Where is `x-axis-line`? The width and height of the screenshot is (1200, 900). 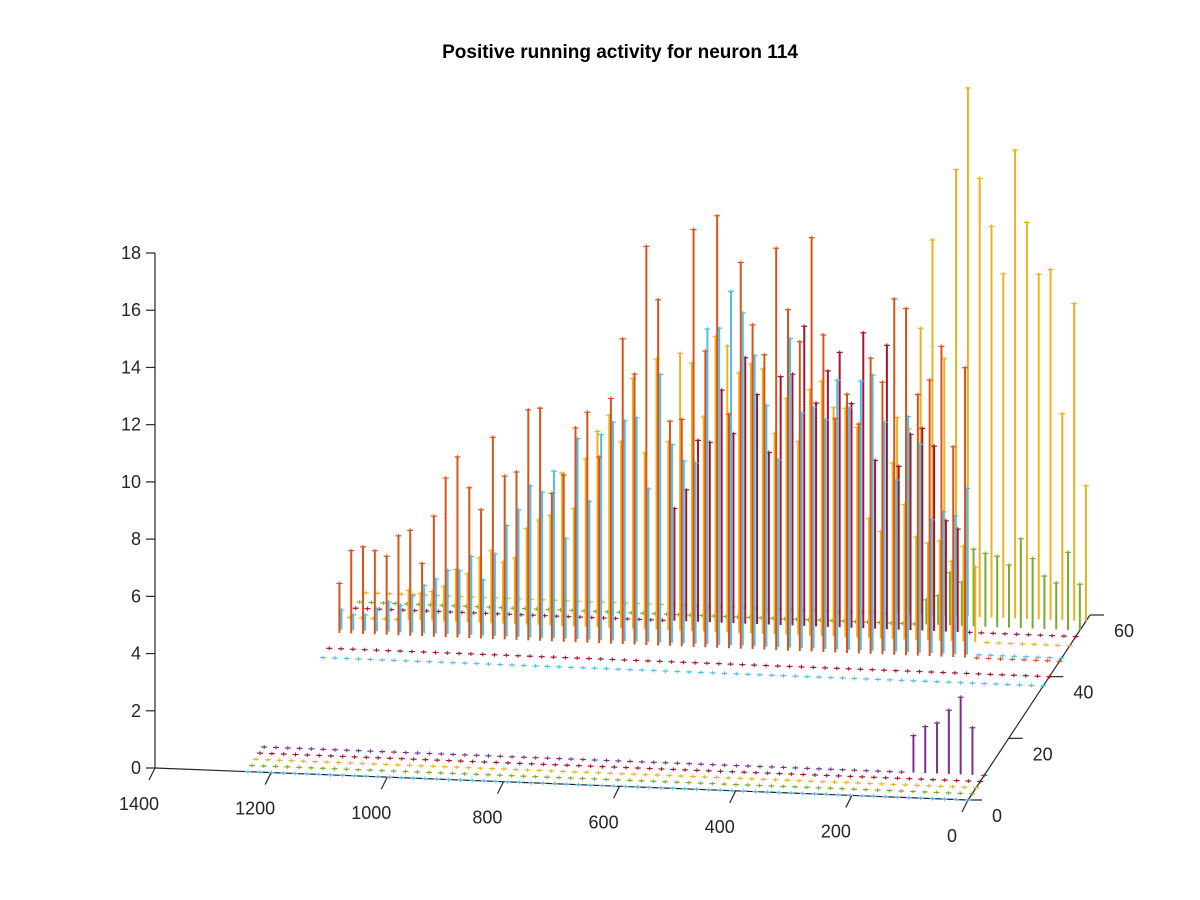
x-axis-line is located at coordinates (561, 784).